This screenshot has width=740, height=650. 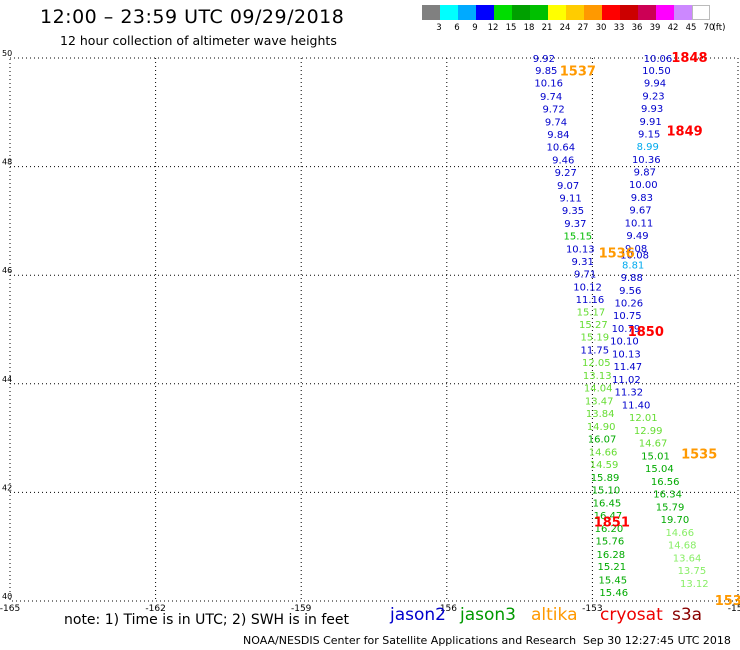 I want to click on legend-label: 42, so click(x=673, y=28).